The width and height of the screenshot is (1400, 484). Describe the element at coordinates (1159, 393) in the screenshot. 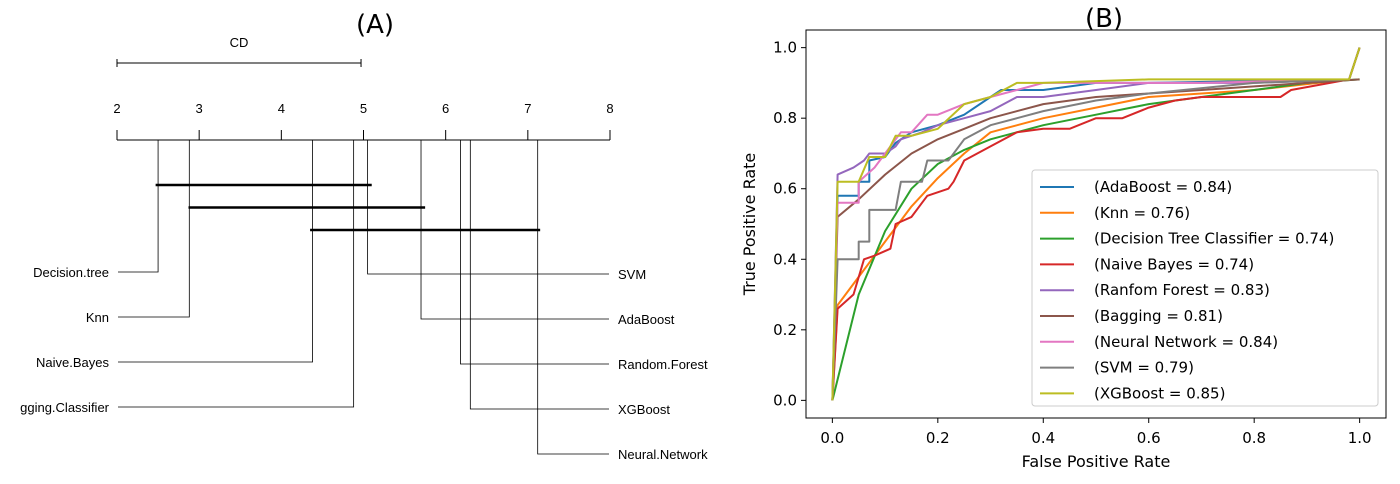

I see `legend-entry-label: (XGBoost = 0.85)` at that location.